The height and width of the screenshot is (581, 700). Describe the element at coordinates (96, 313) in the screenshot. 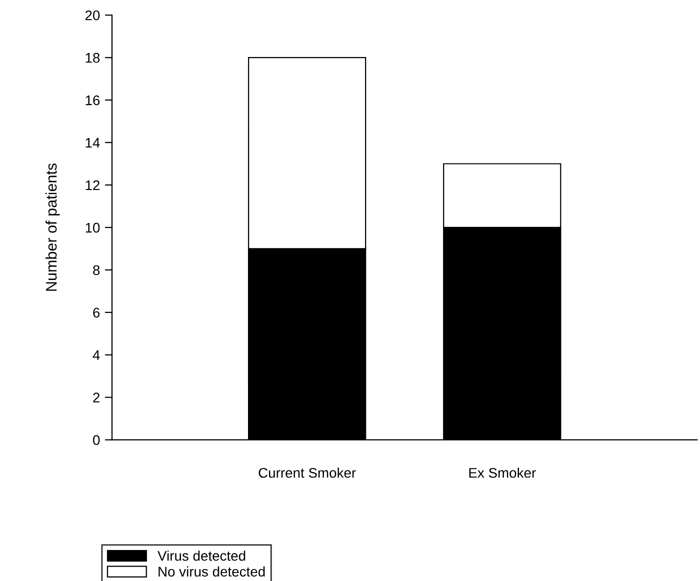

I see `y-tick-label: 6` at that location.